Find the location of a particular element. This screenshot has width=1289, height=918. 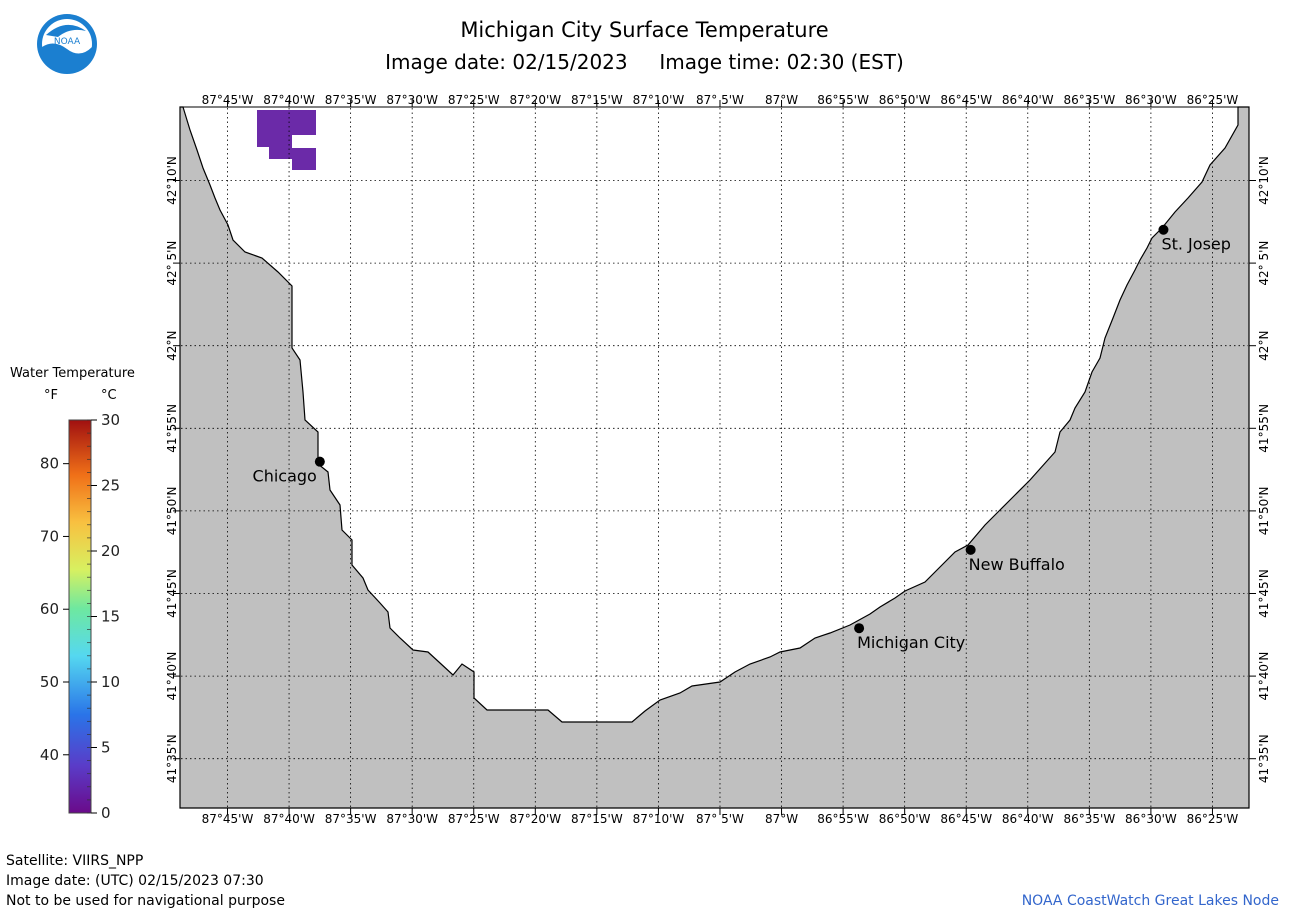

map-title: Michigan City Surface Temperature is located at coordinates (644, 30).